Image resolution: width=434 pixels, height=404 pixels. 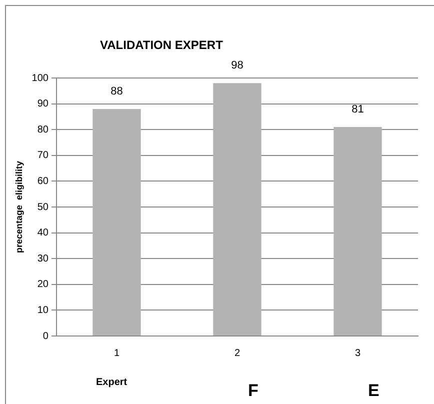 What do you see at coordinates (43, 207) in the screenshot?
I see `y-tick-label: 50` at bounding box center [43, 207].